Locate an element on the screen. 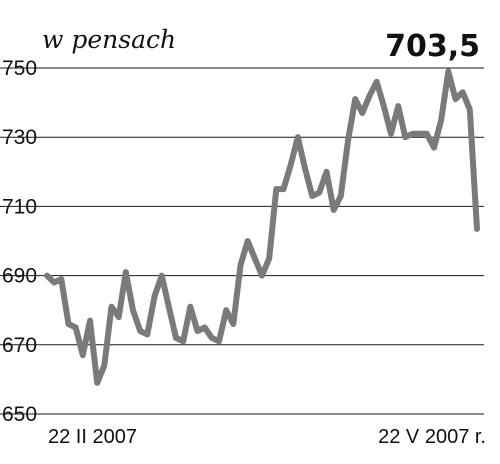  y-tick-label: 690 is located at coordinates (19, 276).